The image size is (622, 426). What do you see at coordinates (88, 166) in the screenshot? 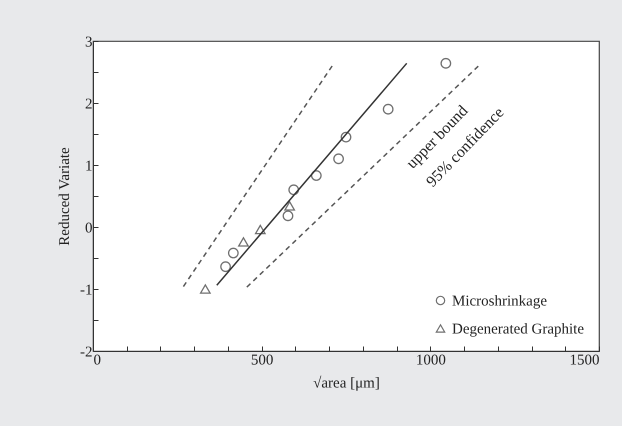
I see `y-tick-label: 1` at bounding box center [88, 166].